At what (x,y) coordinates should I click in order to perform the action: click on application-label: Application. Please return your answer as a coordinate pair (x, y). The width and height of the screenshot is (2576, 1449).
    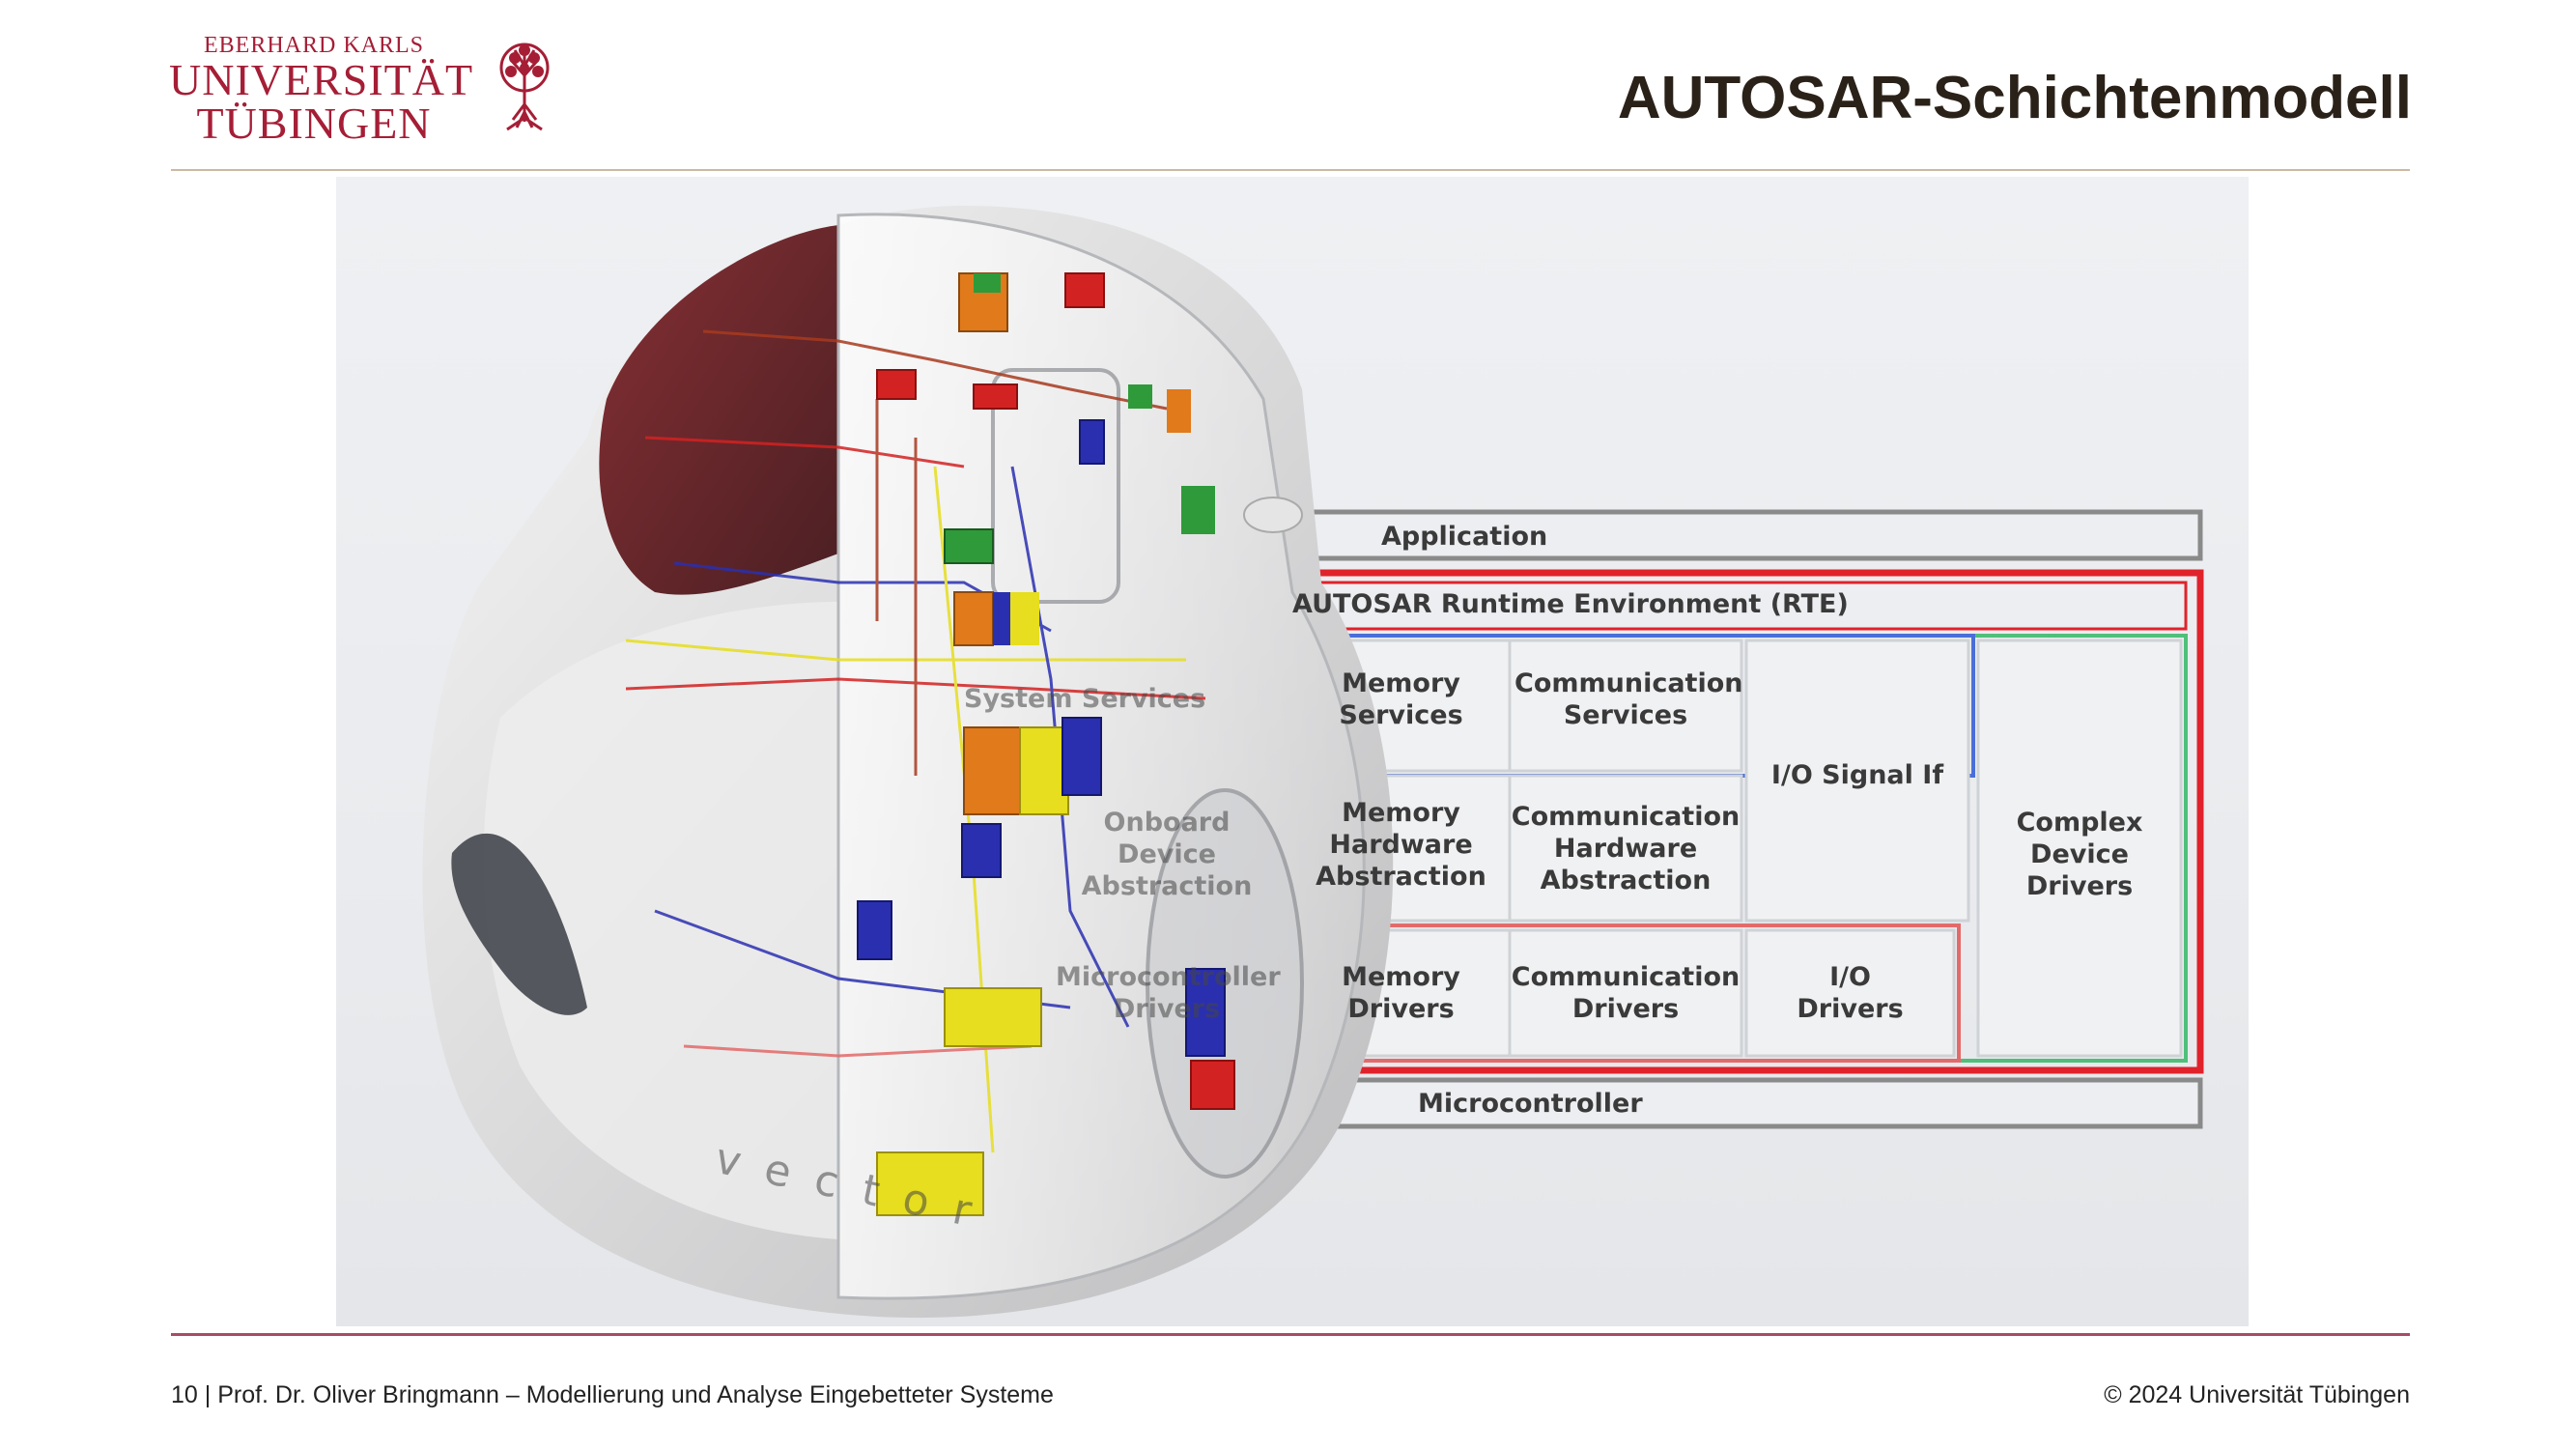
    Looking at the image, I should click on (1464, 537).